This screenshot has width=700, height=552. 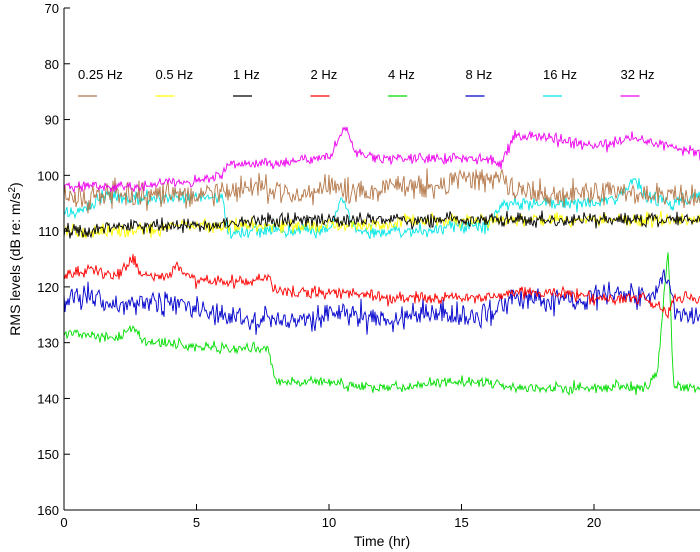 What do you see at coordinates (324, 74) in the screenshot?
I see `legend-label: 2 Hz` at bounding box center [324, 74].